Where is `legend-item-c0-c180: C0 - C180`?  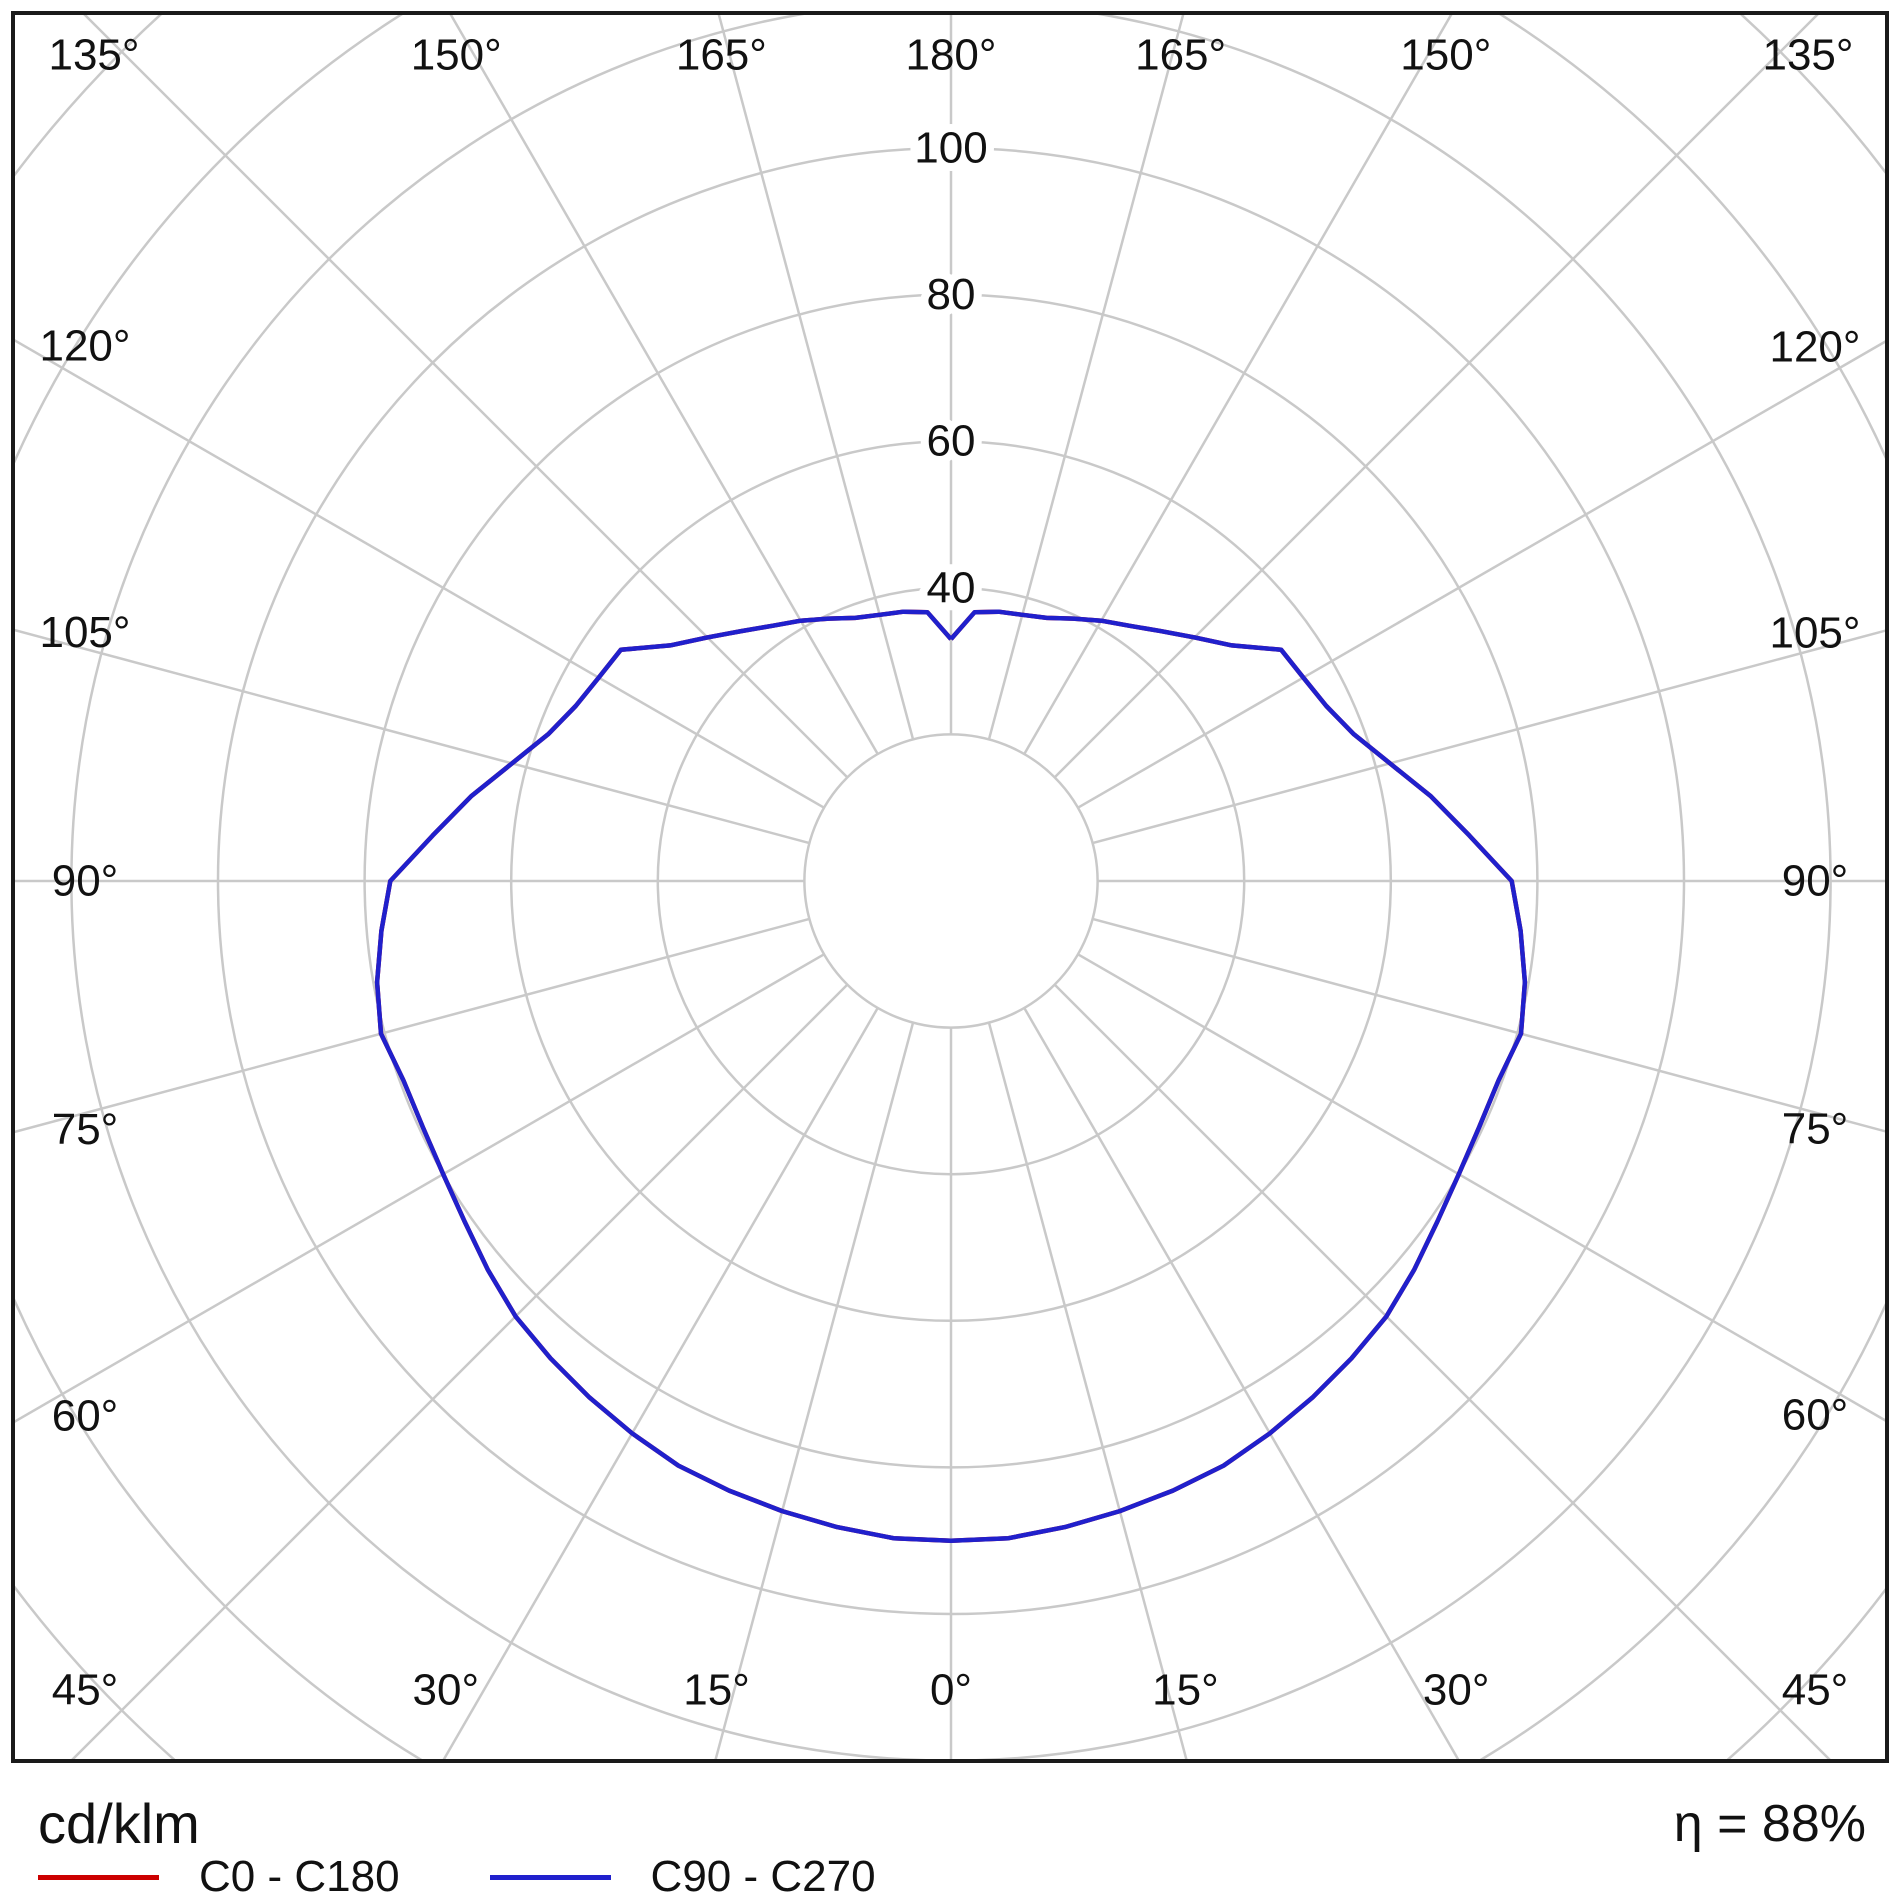 legend-item-c0-c180: C0 - C180 is located at coordinates (219, 1877).